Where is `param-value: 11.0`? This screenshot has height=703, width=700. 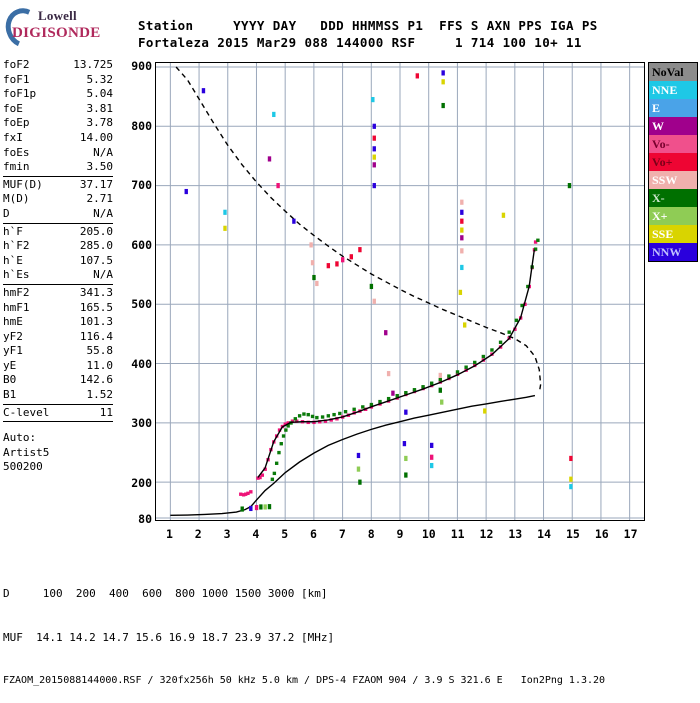 param-value: 11.0 is located at coordinates (100, 365).